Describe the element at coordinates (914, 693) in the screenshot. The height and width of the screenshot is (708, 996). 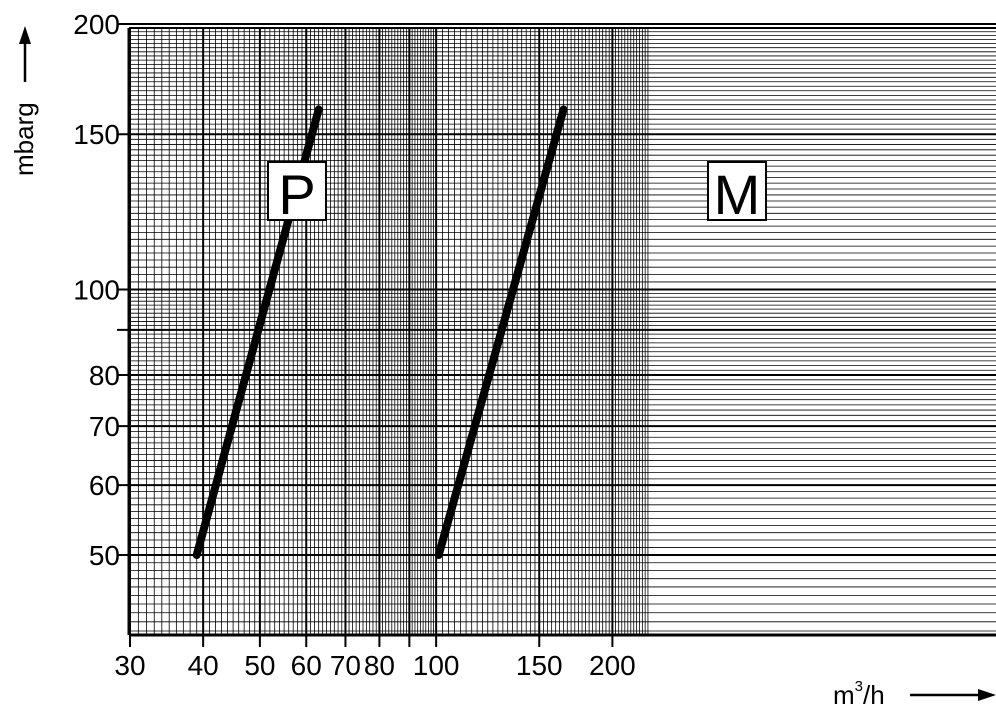
I see `x-axis-label-group: m3/h` at that location.